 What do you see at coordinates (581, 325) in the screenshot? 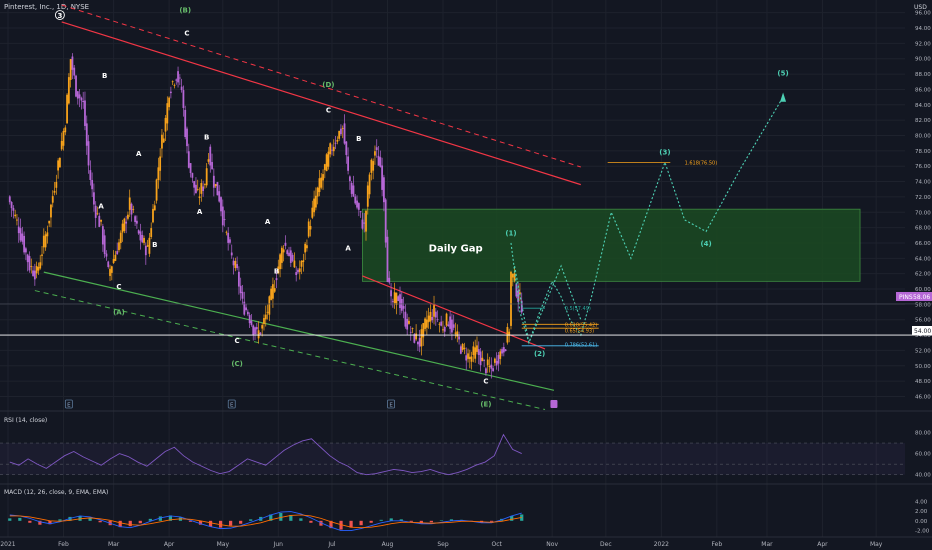
I see `fib-label: 0.618(55.42)` at bounding box center [581, 325].